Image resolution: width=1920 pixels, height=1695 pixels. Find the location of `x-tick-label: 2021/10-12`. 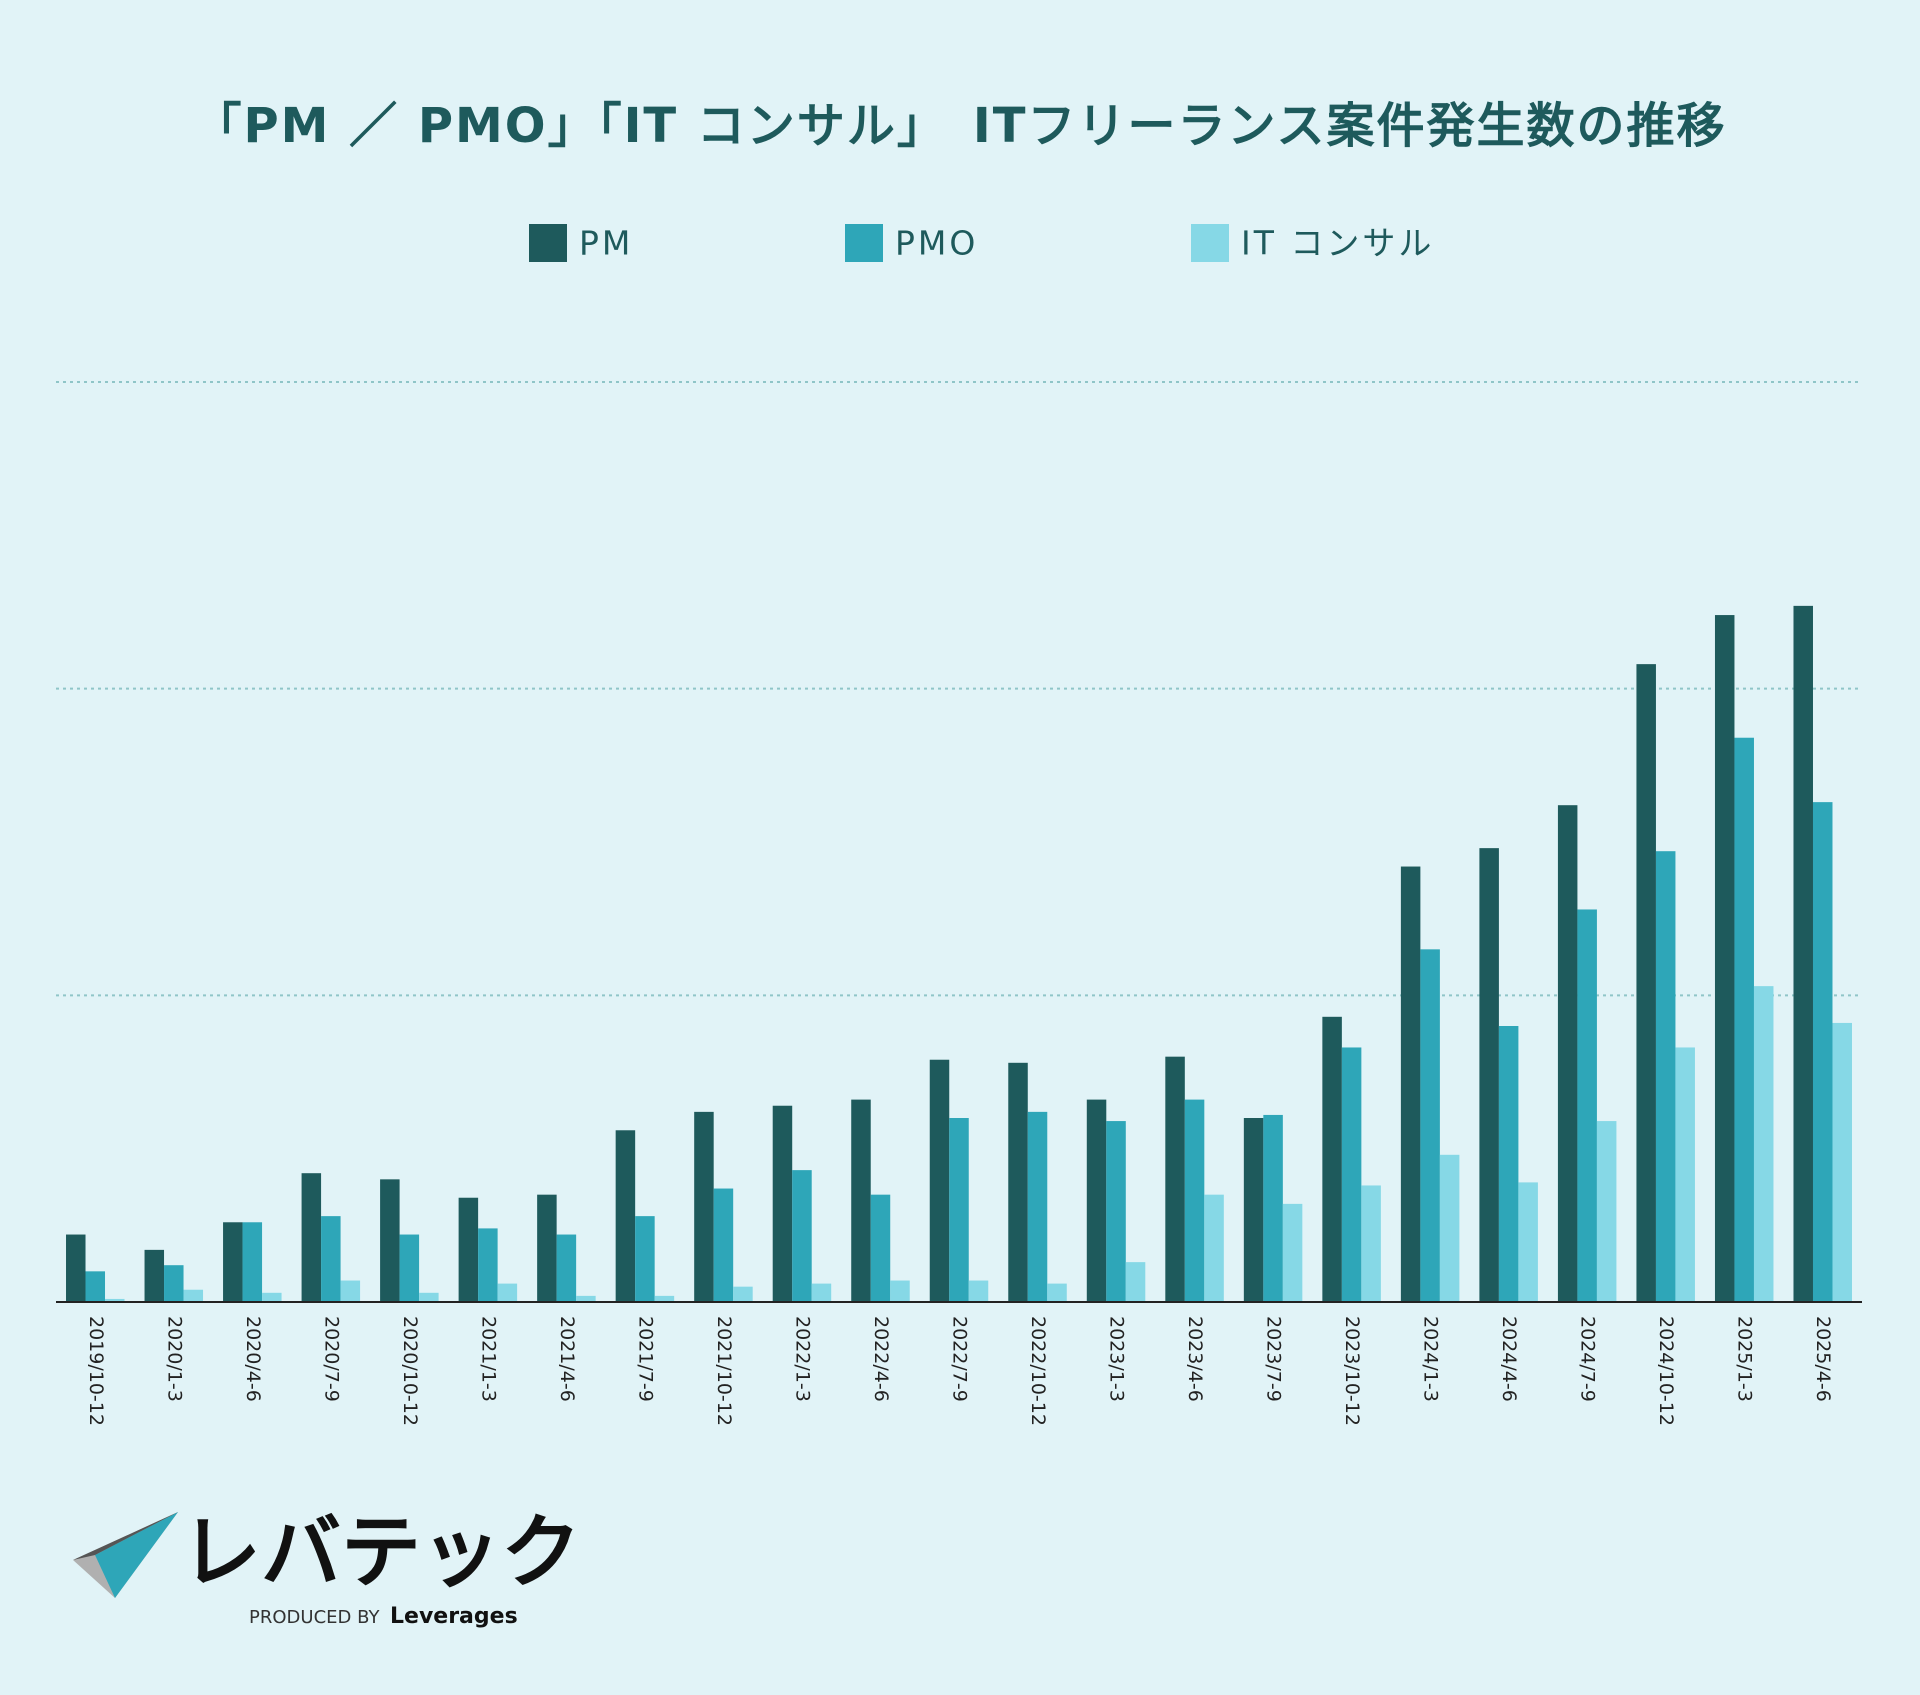

x-tick-label: 2021/10-12 is located at coordinates (724, 1371).